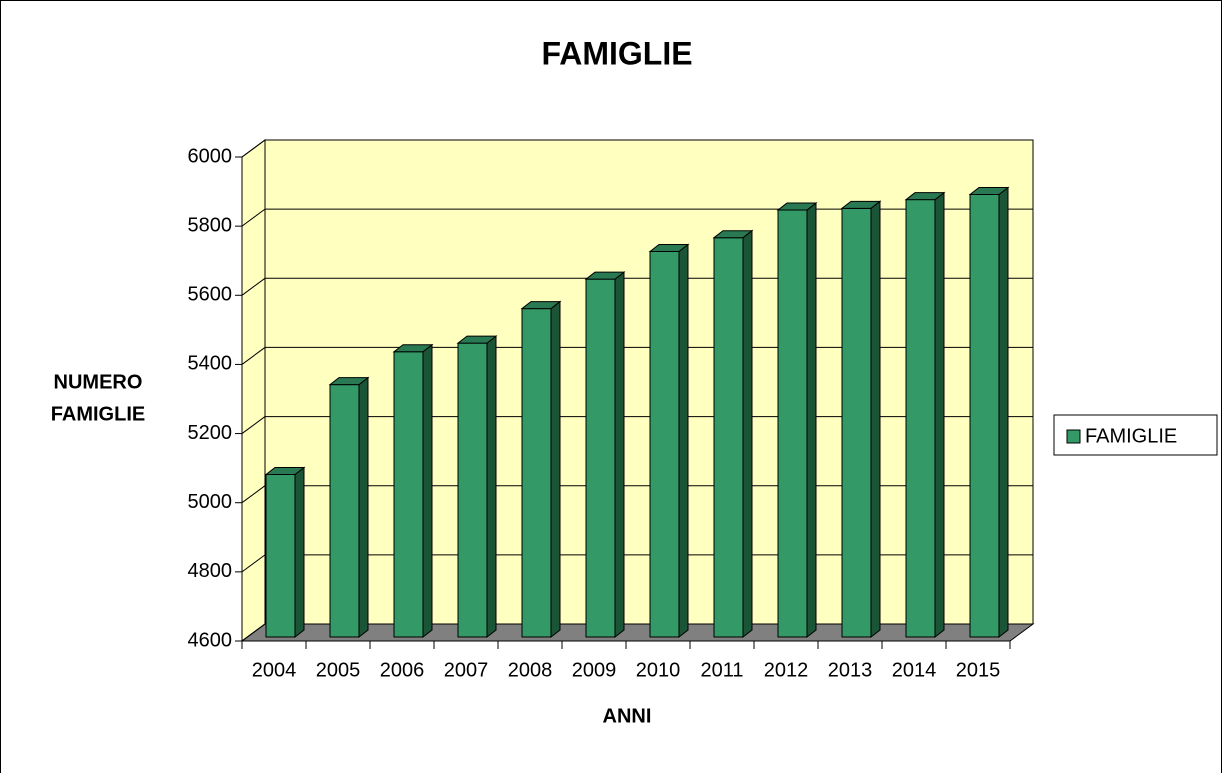 This screenshot has width=1223, height=773. Describe the element at coordinates (210, 295) in the screenshot. I see `y-tick-label: 5600` at that location.